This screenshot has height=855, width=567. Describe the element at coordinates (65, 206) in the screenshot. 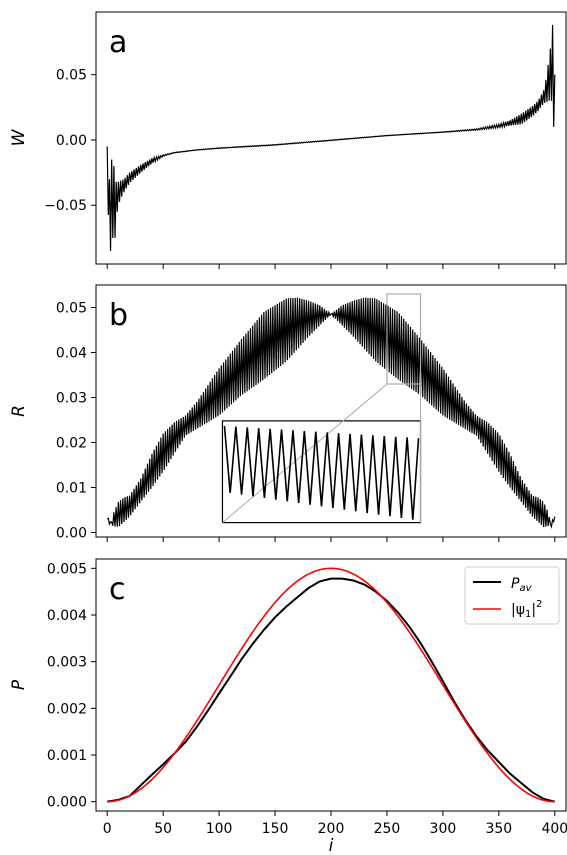

I see `y-tick-label: −0.05` at that location.